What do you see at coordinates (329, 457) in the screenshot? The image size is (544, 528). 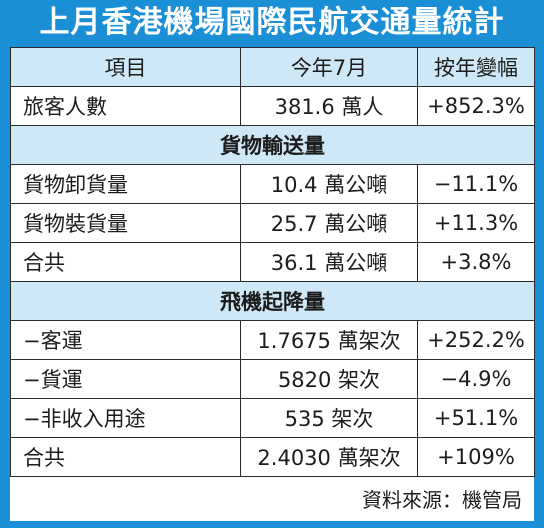 I see `row-value: 2.4030 萬架次` at bounding box center [329, 457].